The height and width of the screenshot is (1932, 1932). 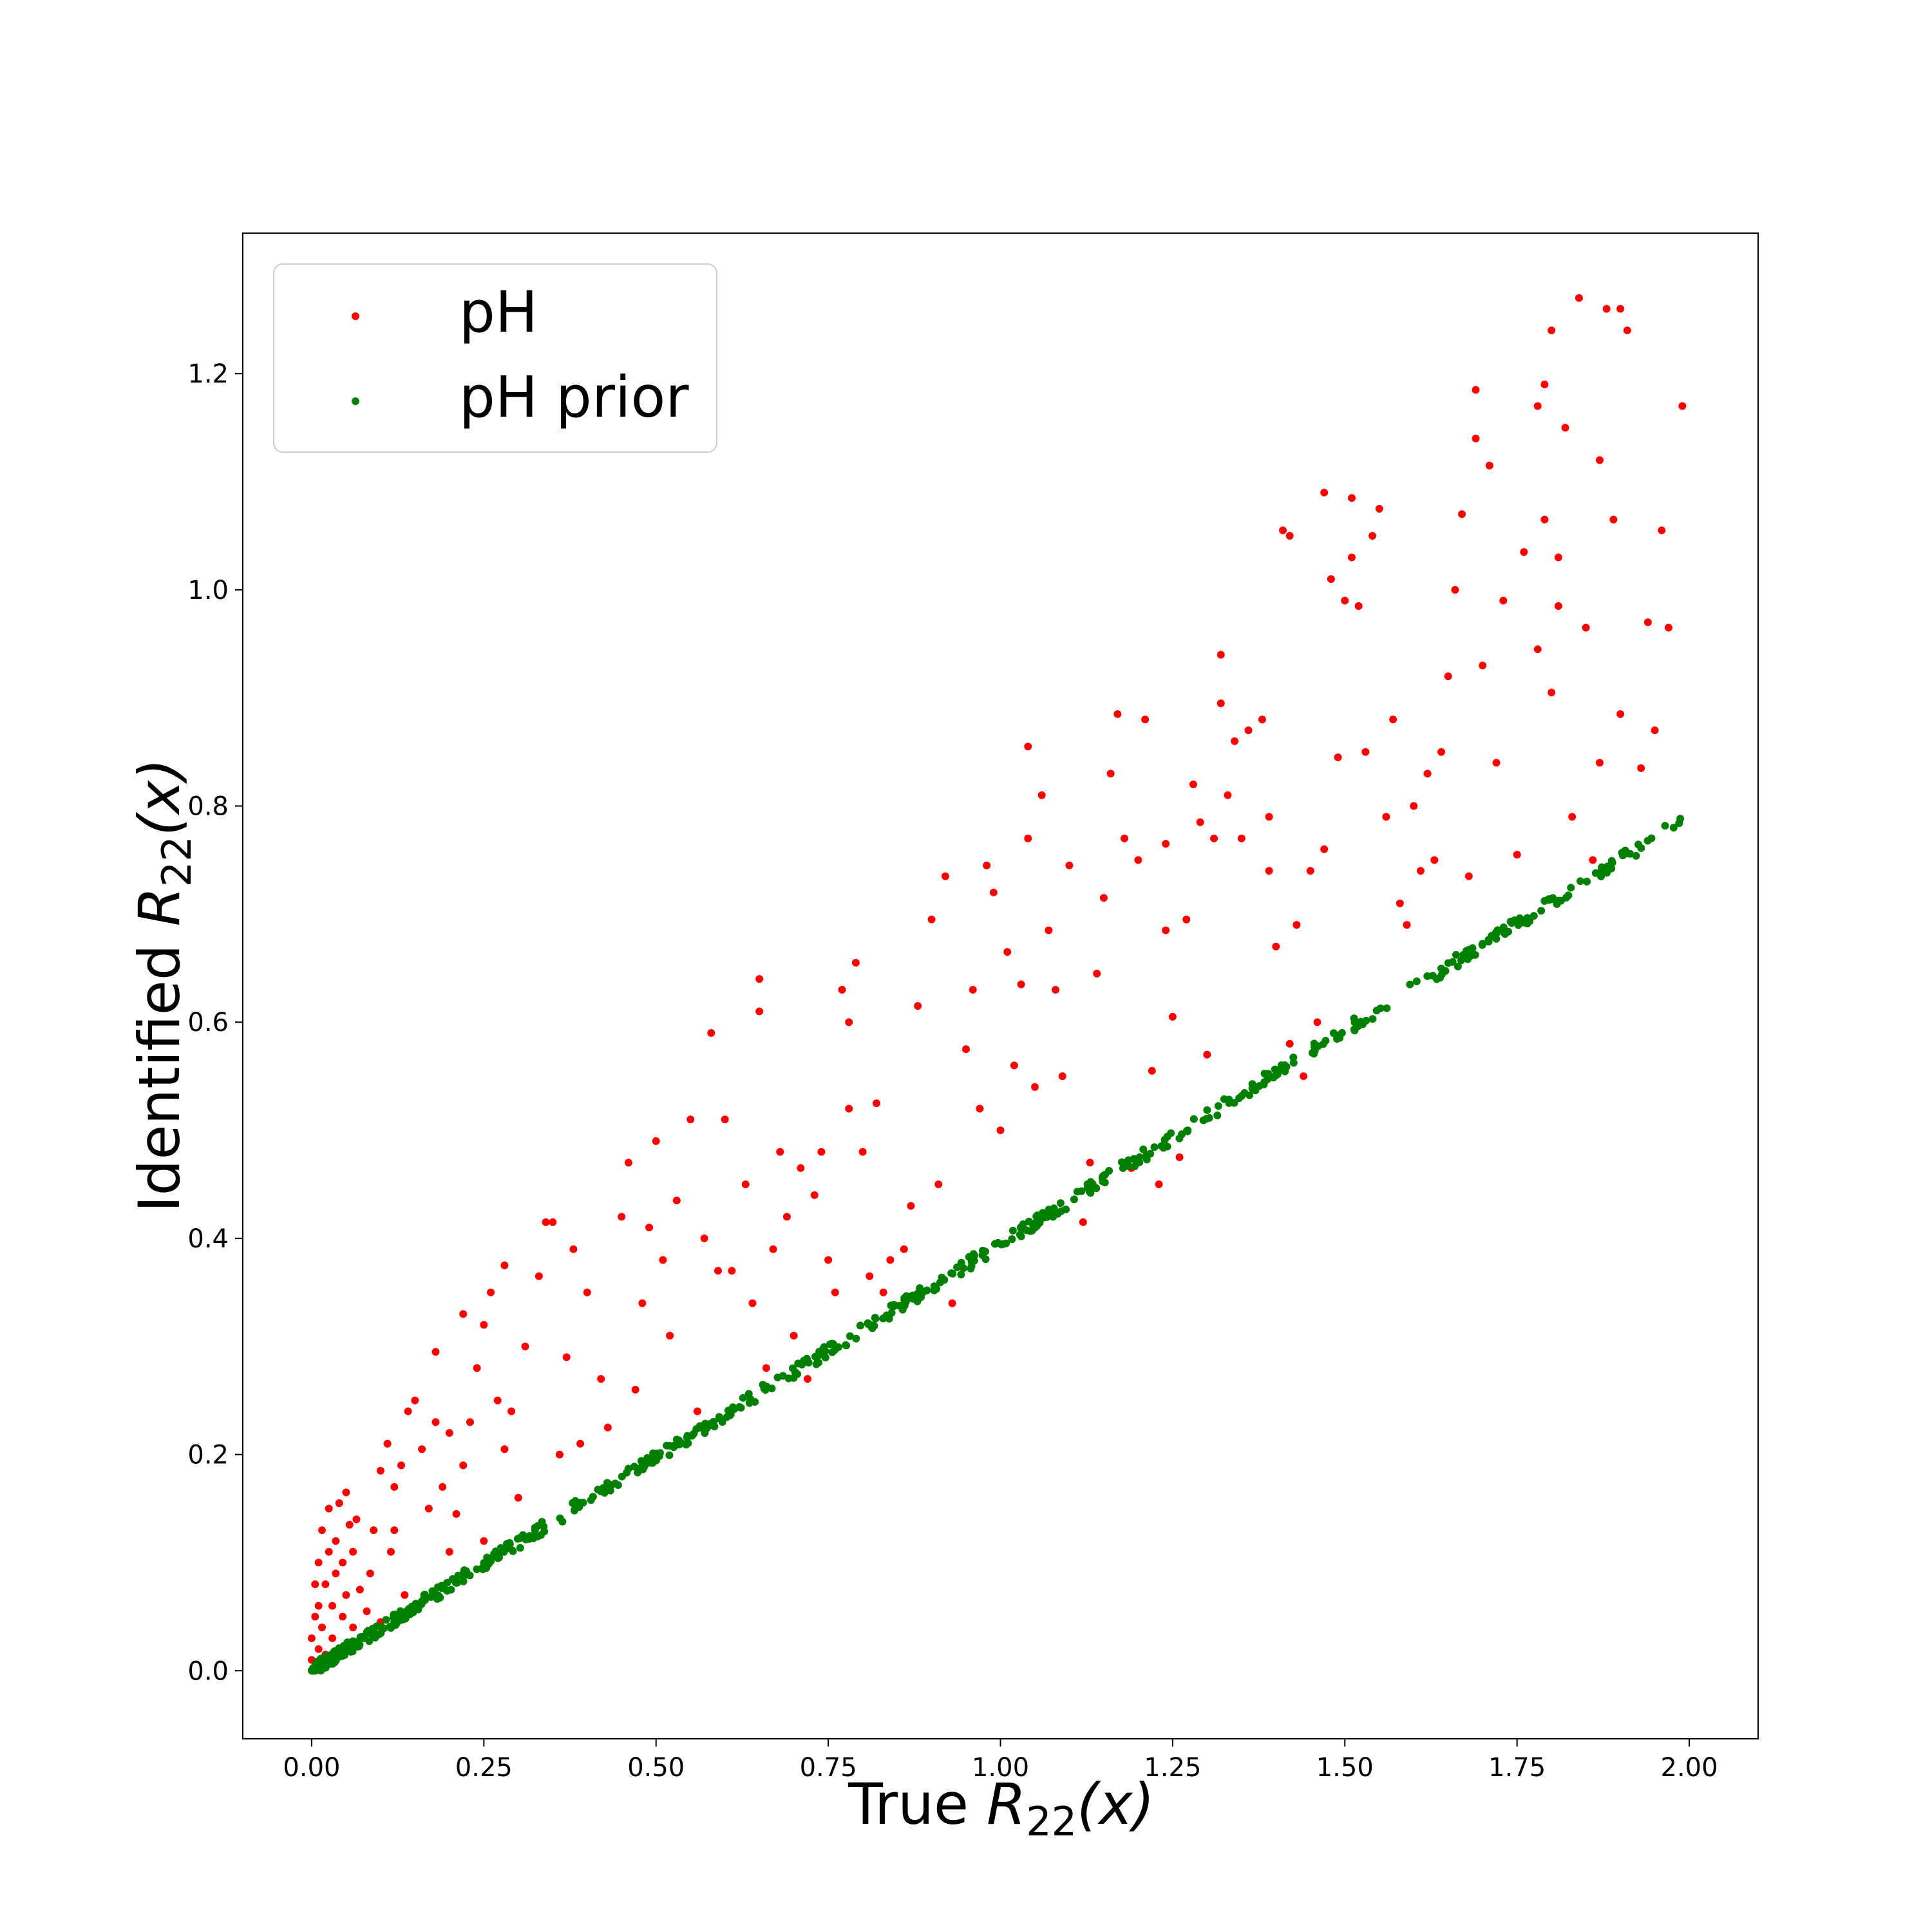 What do you see at coordinates (208, 1671) in the screenshot?
I see `y-tick-label: 0.0` at bounding box center [208, 1671].